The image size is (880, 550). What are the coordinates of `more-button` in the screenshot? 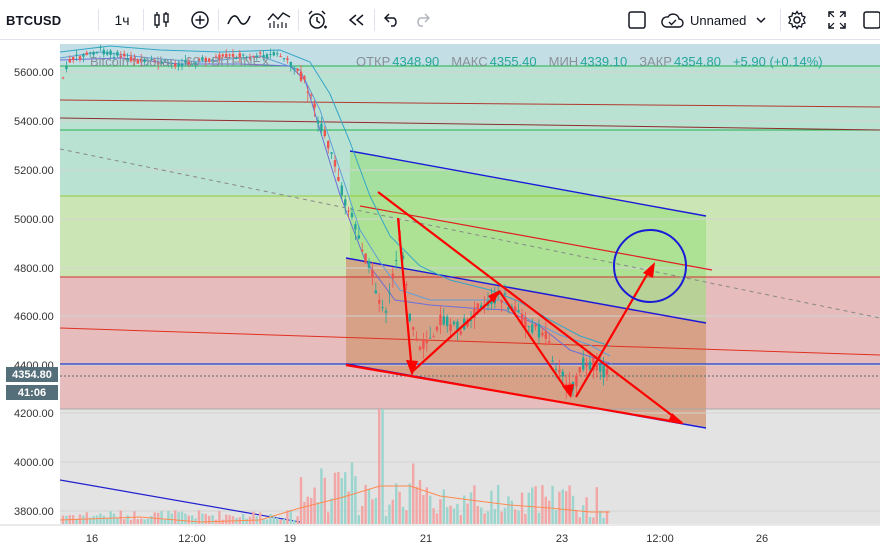 It's located at (870, 20).